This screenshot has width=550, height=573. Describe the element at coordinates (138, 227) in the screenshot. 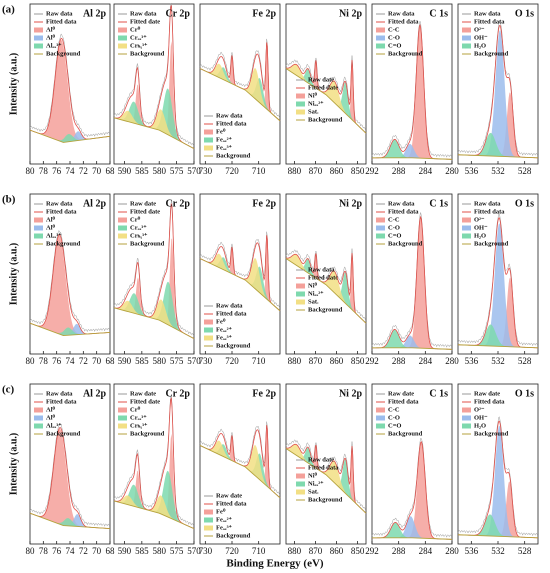

I see `legend-label: Crₒₓ³⁺` at that location.